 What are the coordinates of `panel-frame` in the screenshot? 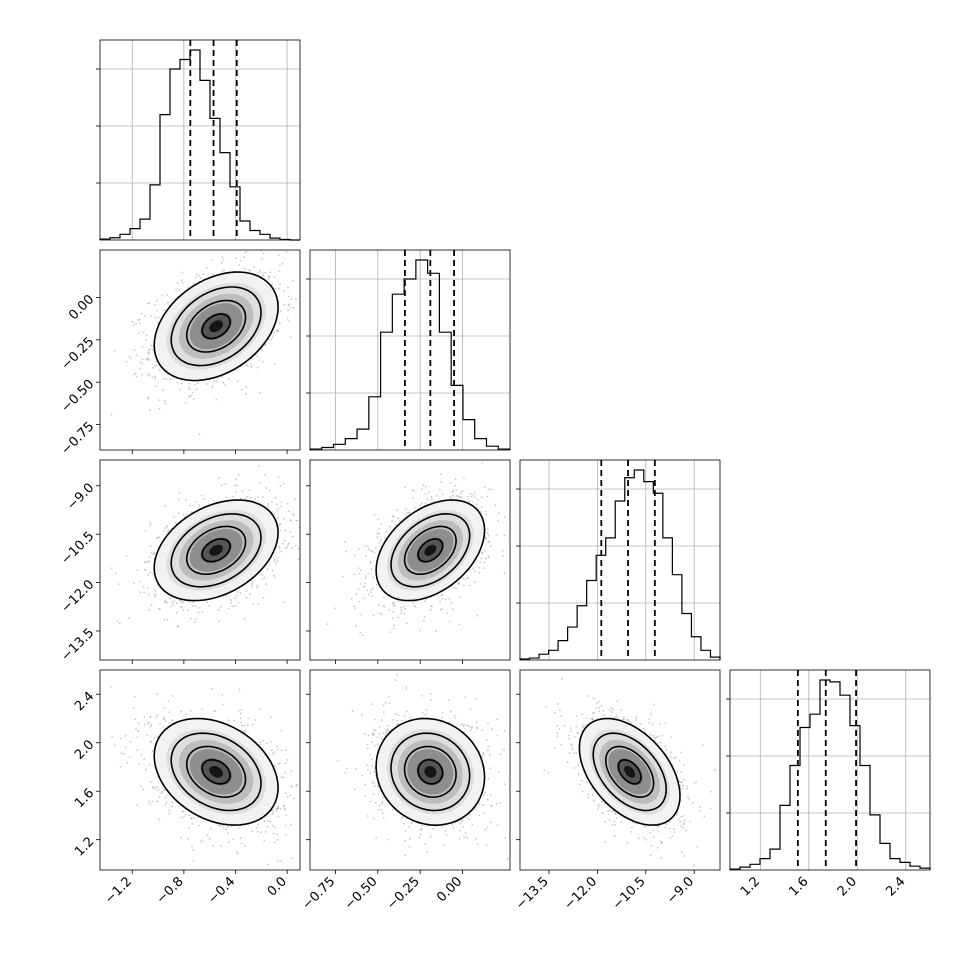 It's located at (200, 560).